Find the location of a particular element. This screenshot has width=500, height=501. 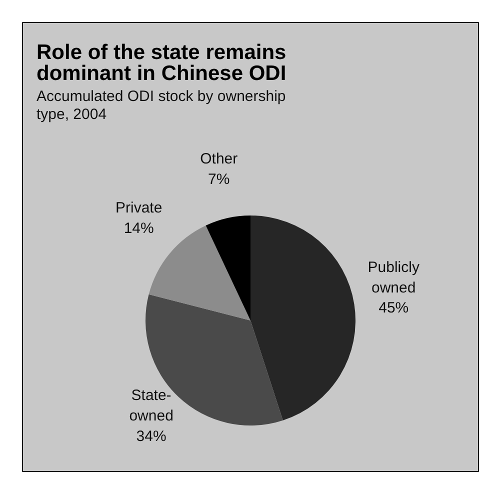

slice-label: Publicly owned is located at coordinates (394, 277).